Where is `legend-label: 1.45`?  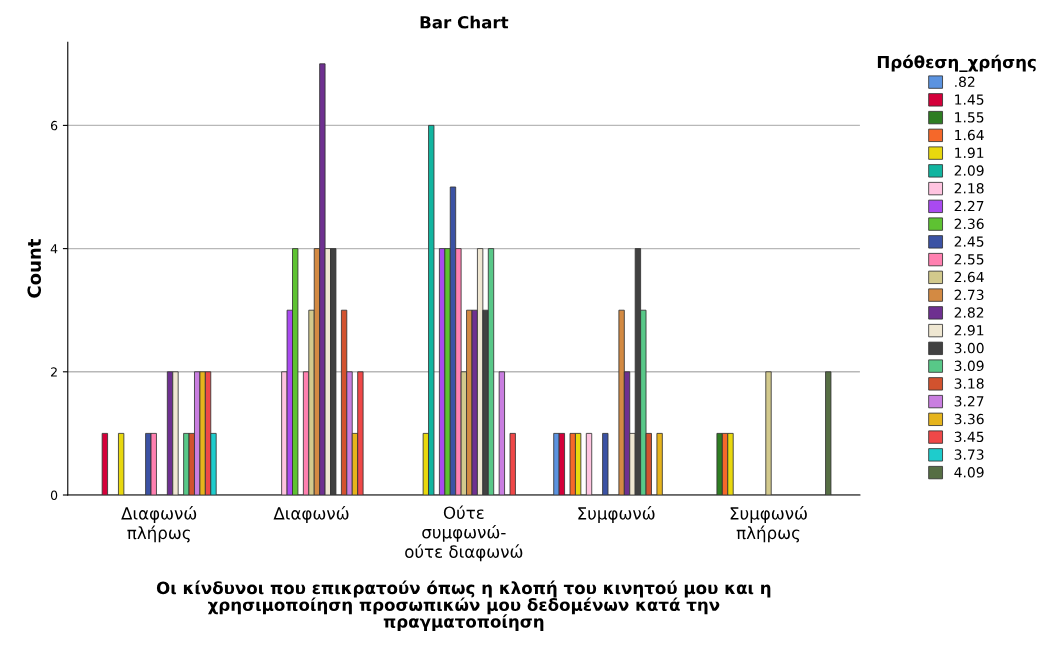 legend-label: 1.45 is located at coordinates (969, 99).